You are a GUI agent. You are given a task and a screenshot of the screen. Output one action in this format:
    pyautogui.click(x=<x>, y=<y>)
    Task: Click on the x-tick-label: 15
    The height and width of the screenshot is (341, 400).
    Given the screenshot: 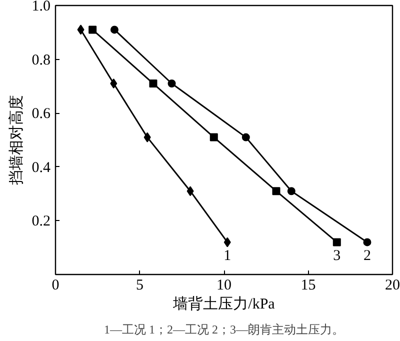 What is the action you would take?
    pyautogui.click(x=308, y=286)
    